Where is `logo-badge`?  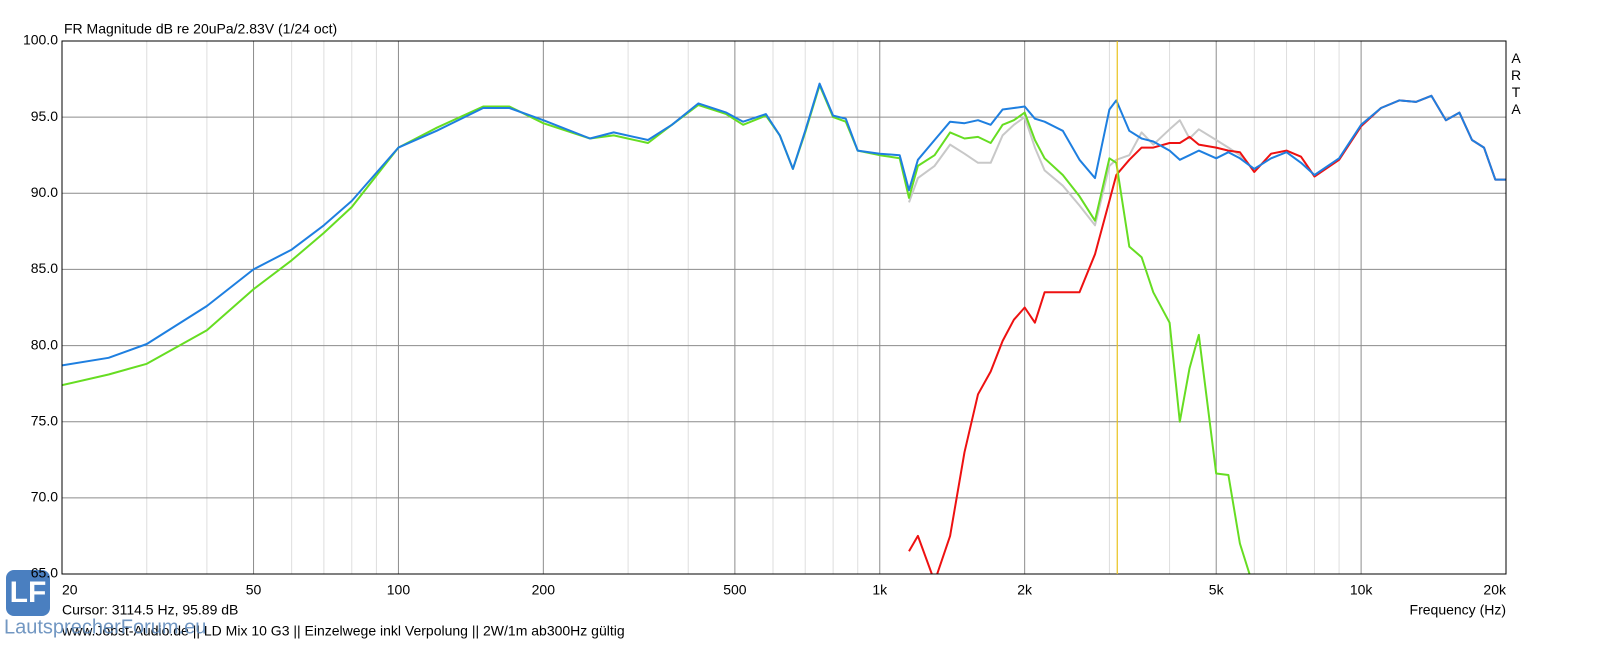 logo-badge is located at coordinates (28, 593).